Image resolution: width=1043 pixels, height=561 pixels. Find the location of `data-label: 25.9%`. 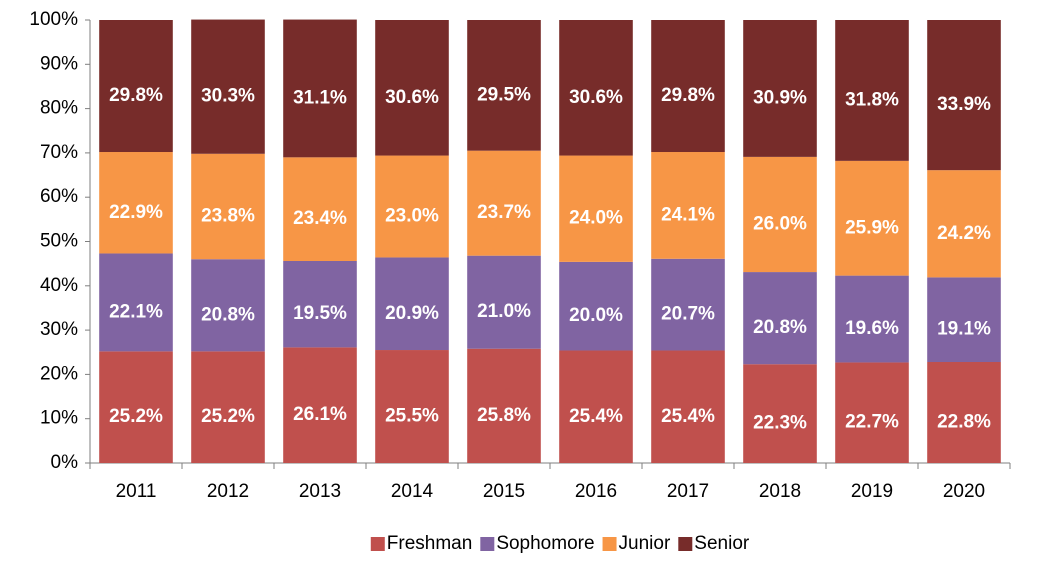

data-label: 25.9% is located at coordinates (872, 227).